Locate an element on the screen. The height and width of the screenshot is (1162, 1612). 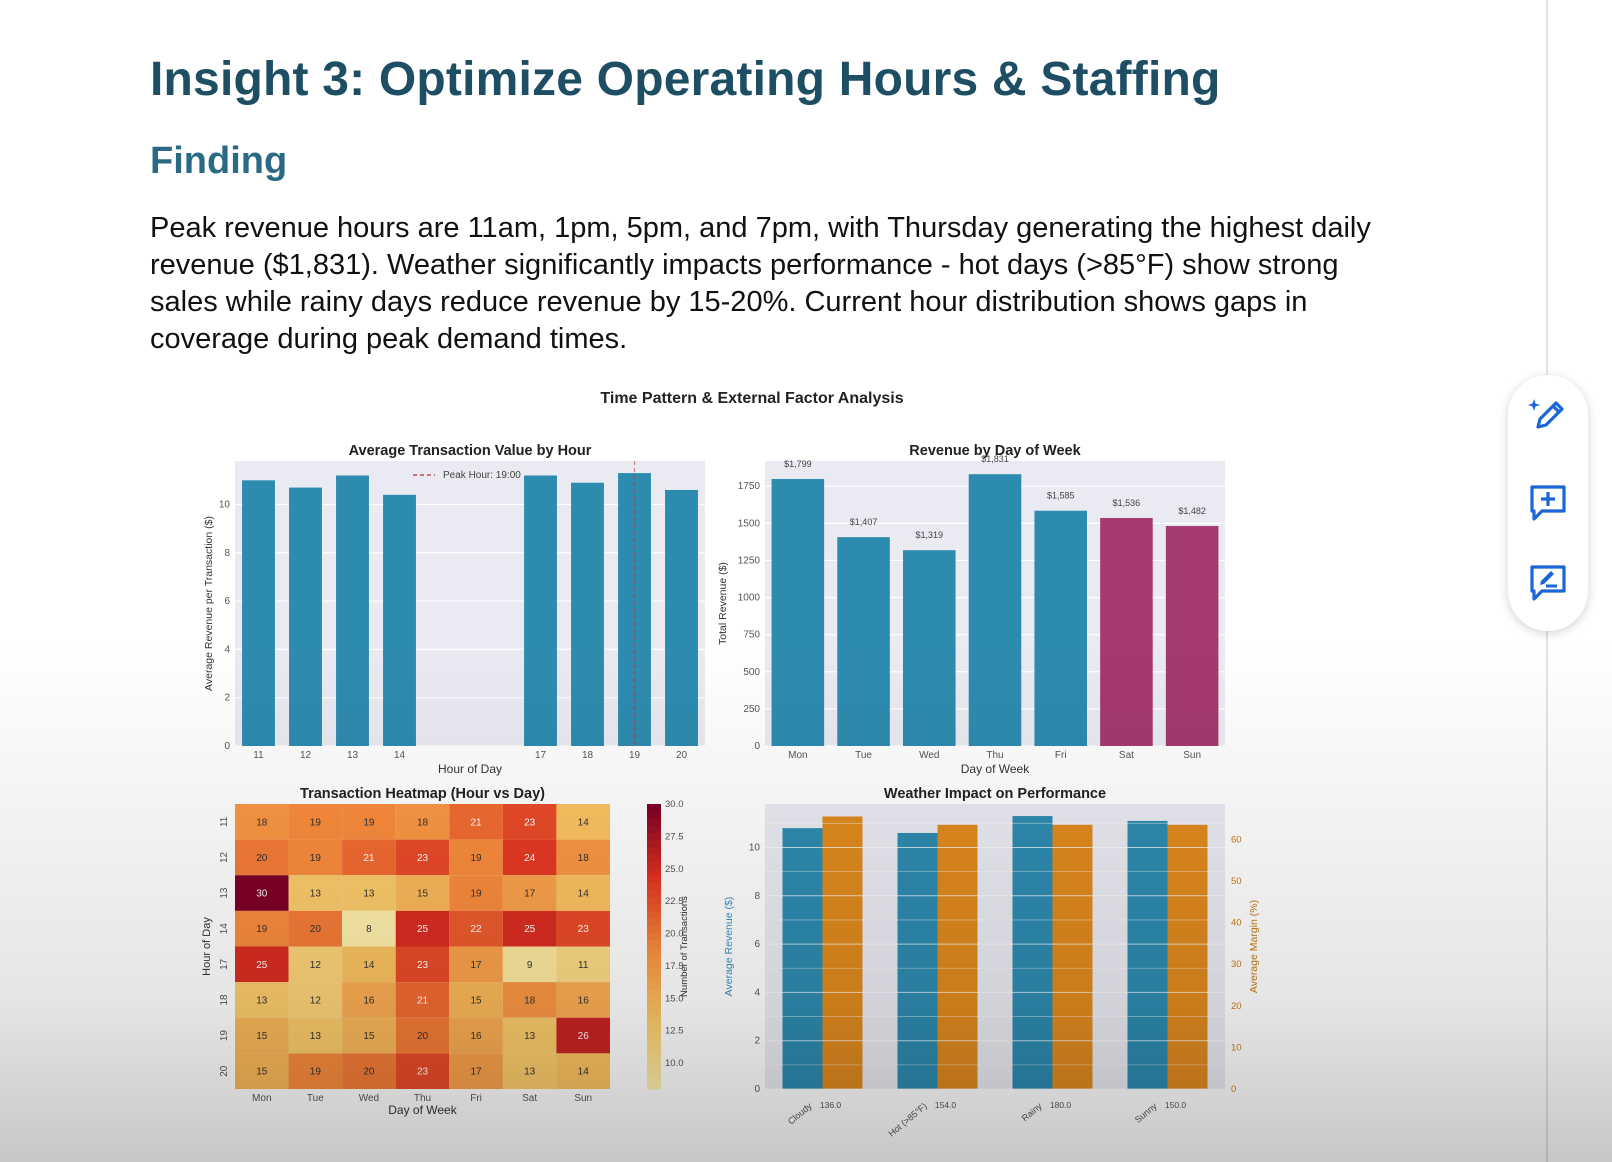
heatmap-cell-label: 15 is located at coordinates (262, 1036).